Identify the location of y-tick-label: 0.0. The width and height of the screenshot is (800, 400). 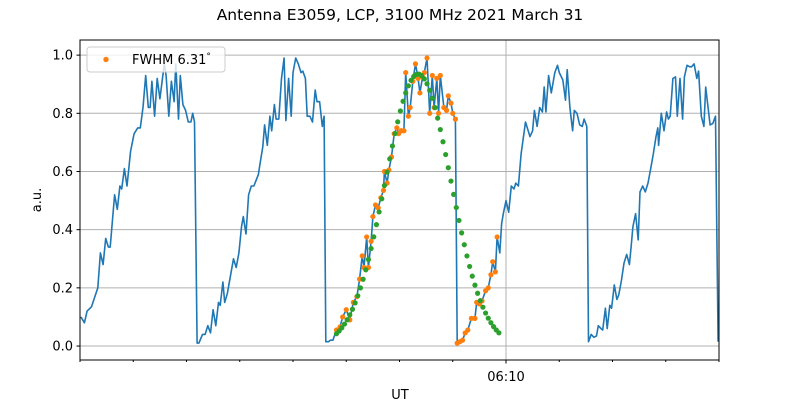
(62, 347).